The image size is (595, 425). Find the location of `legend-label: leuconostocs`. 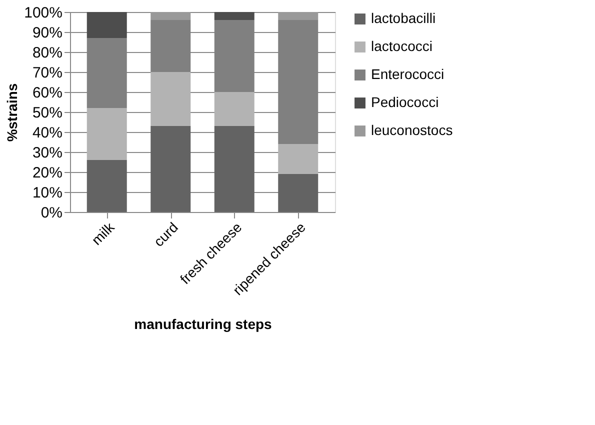

legend-label: leuconostocs is located at coordinates (412, 130).